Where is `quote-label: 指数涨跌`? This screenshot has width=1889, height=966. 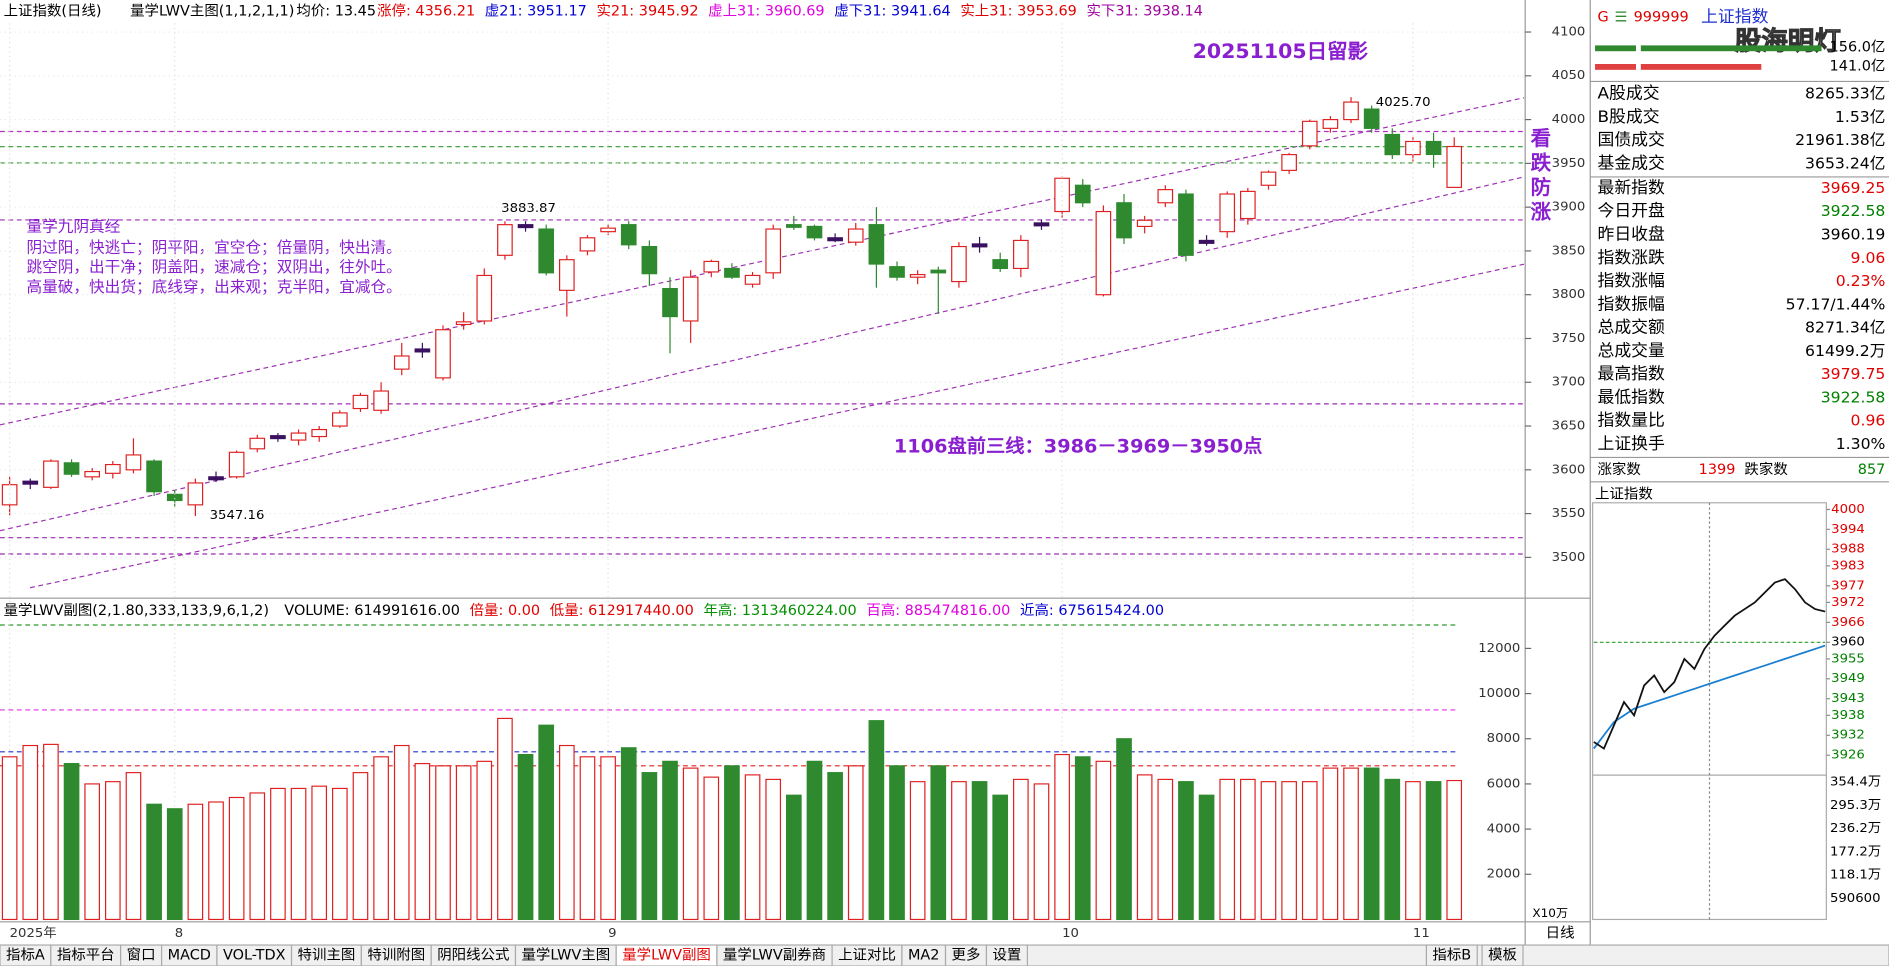 quote-label: 指数涨跌 is located at coordinates (1631, 257).